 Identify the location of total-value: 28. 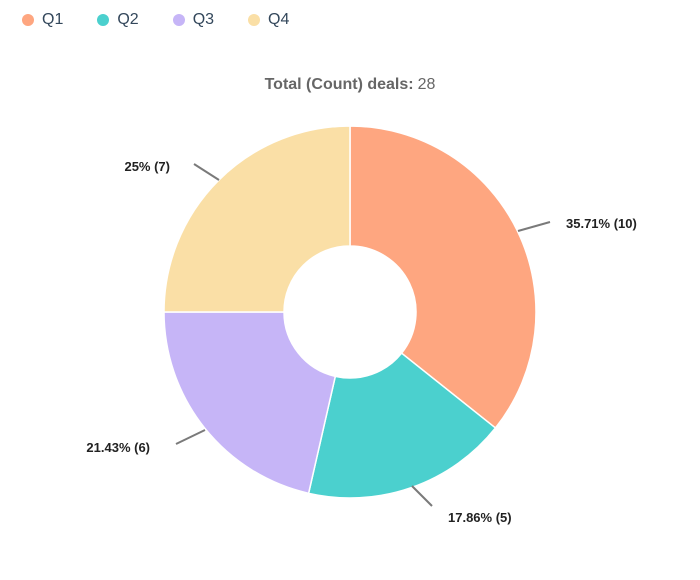
(426, 84).